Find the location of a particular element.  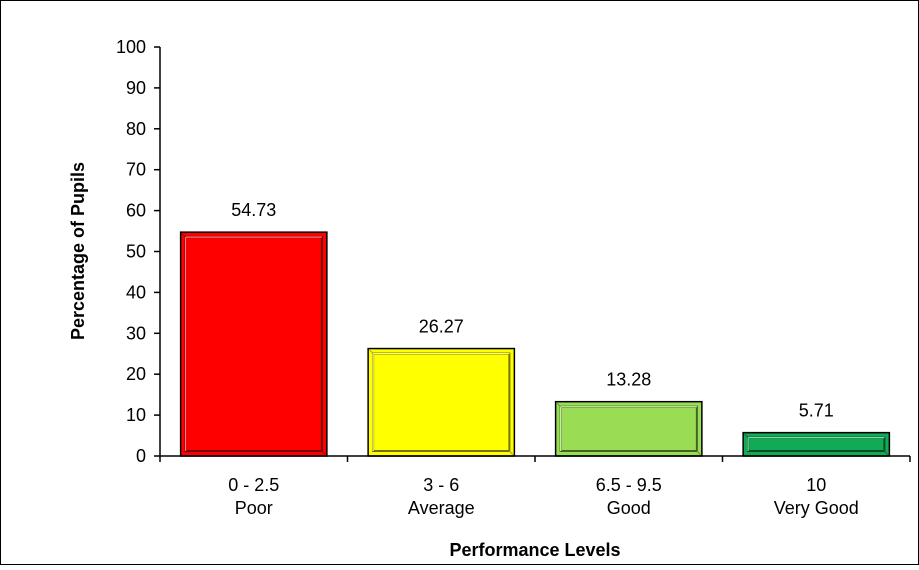

x-tick-label-level: Very Good is located at coordinates (816, 508).